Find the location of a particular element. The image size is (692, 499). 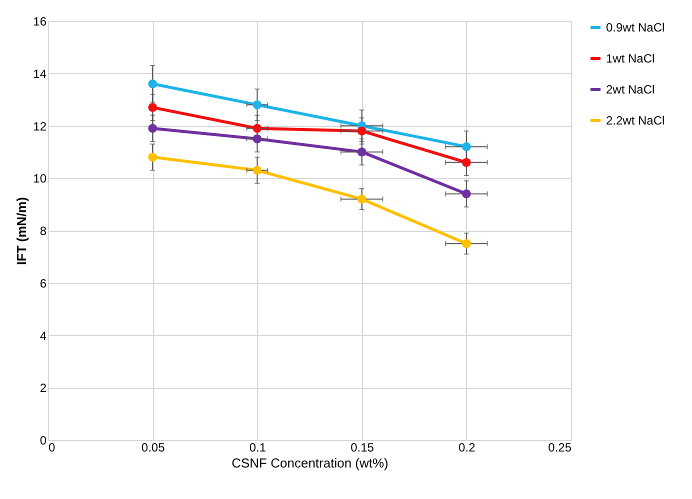

legend-label: 2wt NaCl is located at coordinates (630, 89).